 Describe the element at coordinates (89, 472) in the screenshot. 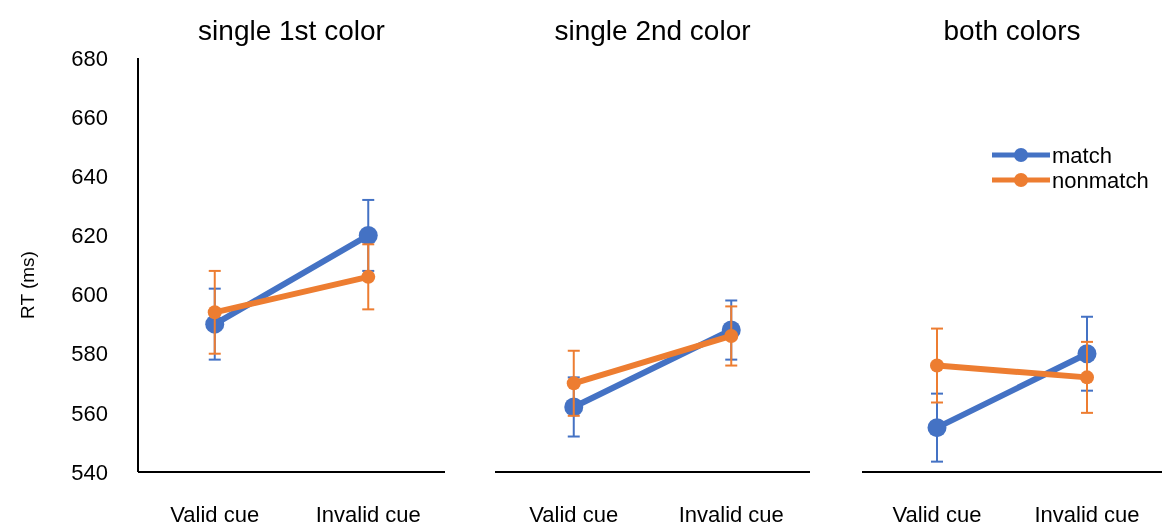

I see `y-tick-label: 540` at that location.